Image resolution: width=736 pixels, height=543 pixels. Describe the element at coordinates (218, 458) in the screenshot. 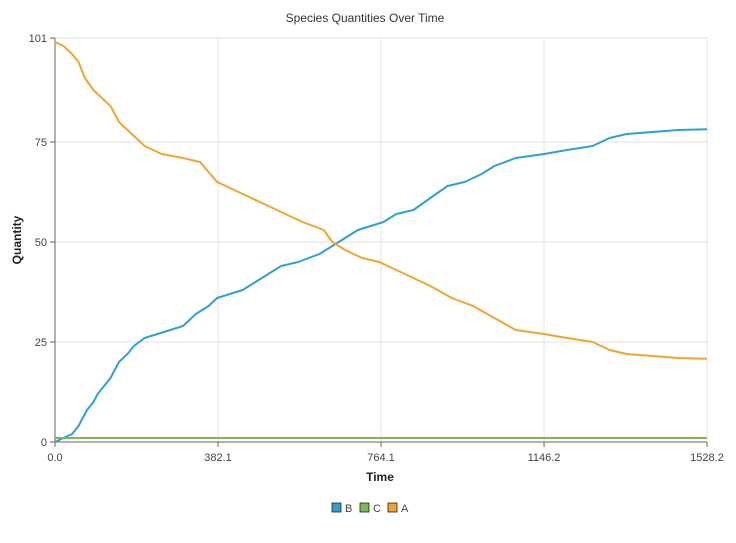

I see `x-tick-label: 382.1` at that location.